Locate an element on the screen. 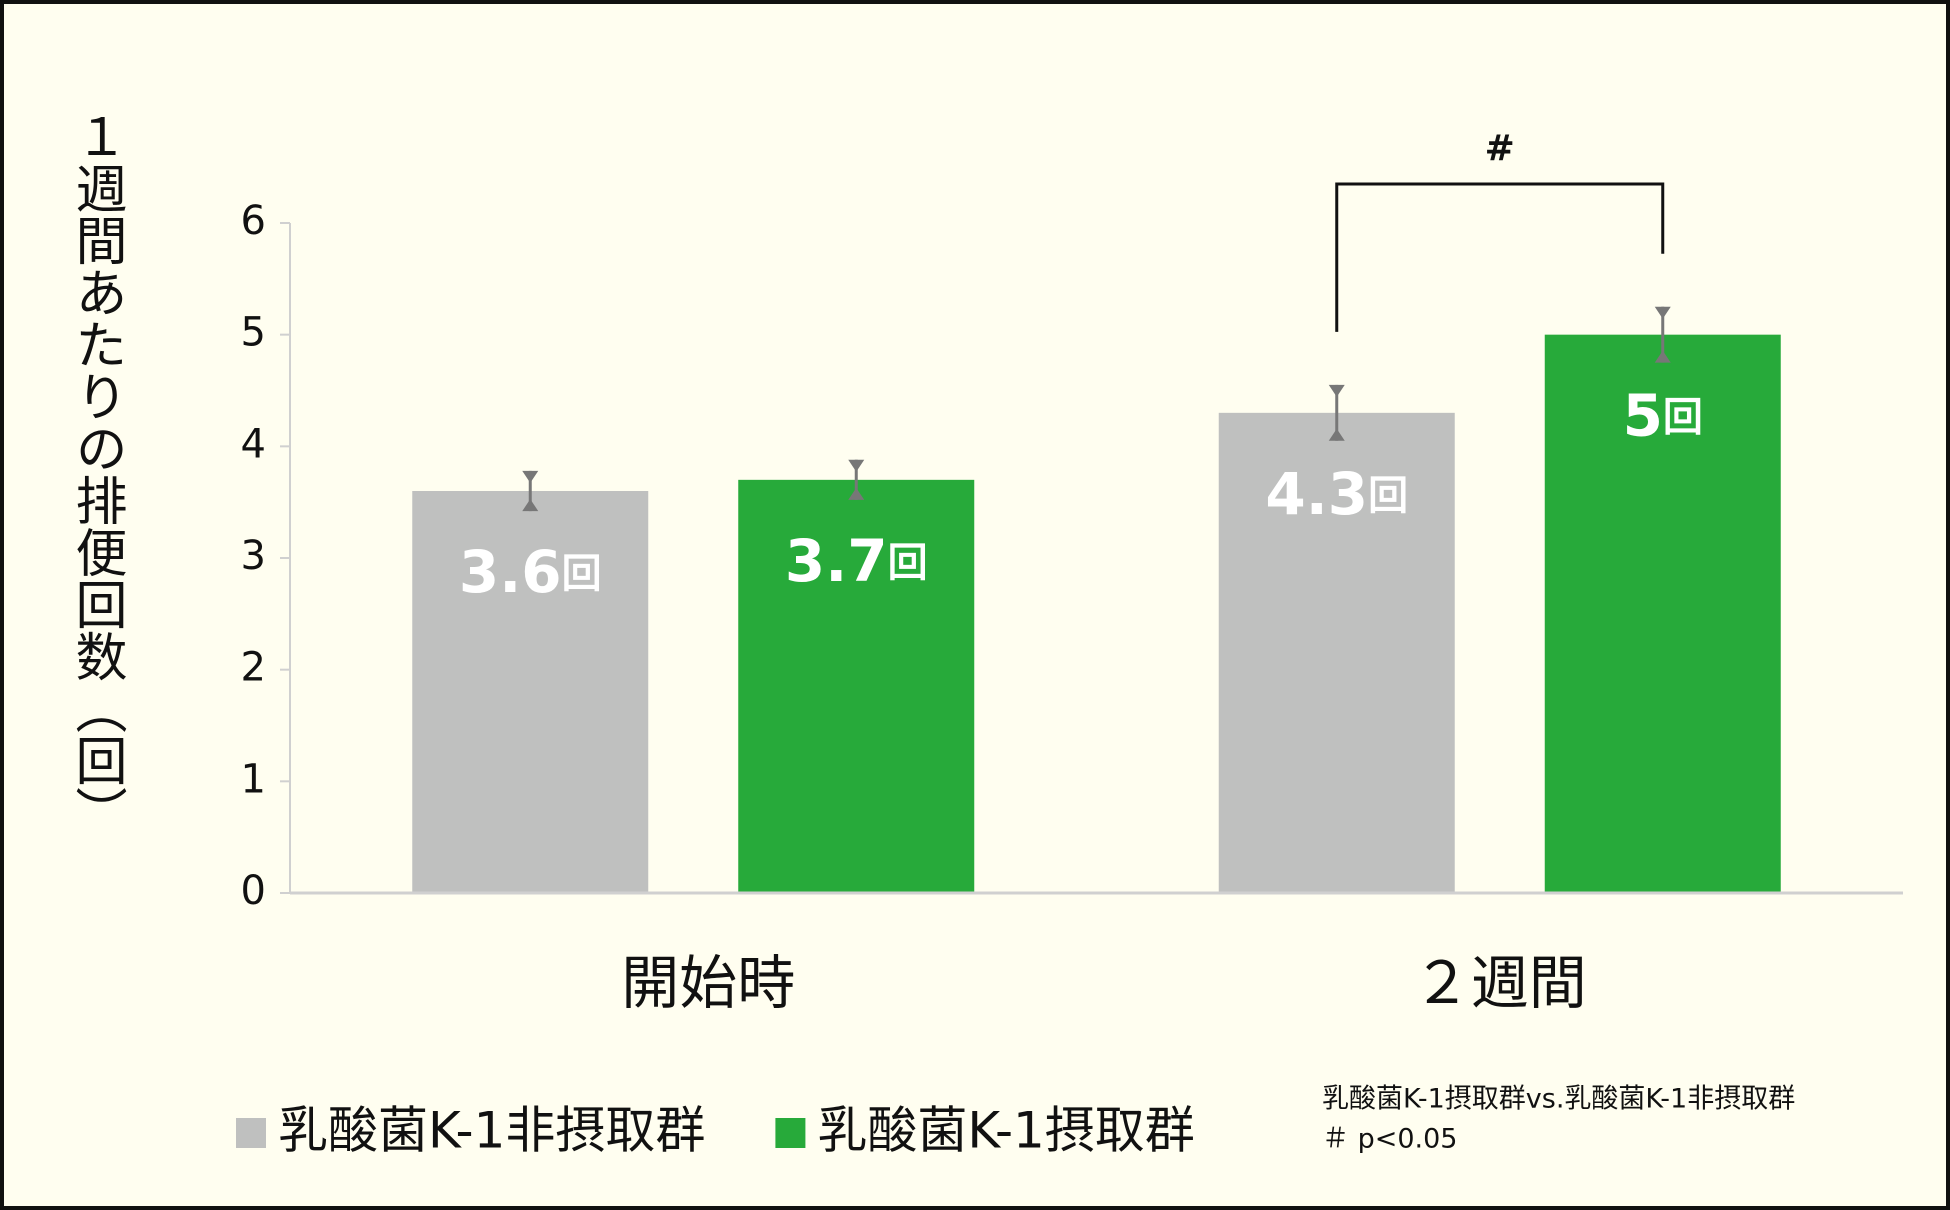  footnote: 乳酸菌K-1摂取群vs.乳酸菌K-1非摂取群 is located at coordinates (1558, 1099).